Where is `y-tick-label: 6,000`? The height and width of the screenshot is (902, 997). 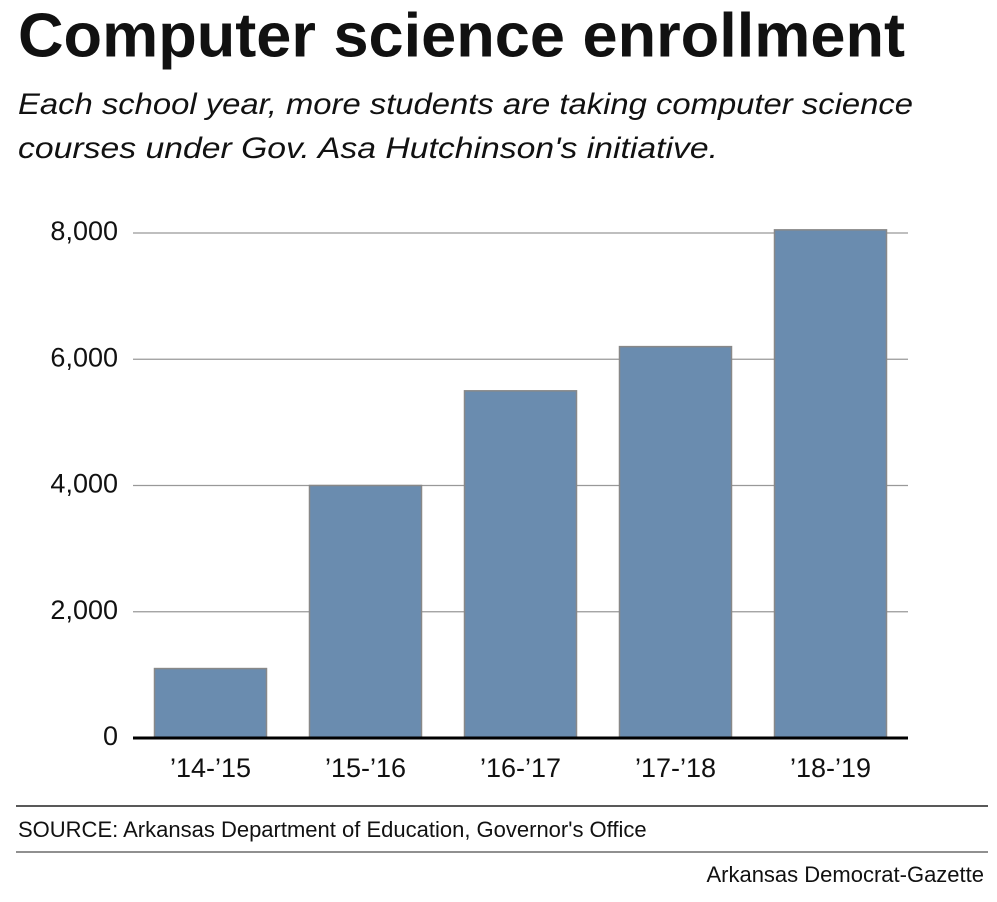
y-tick-label: 6,000 is located at coordinates (84, 357).